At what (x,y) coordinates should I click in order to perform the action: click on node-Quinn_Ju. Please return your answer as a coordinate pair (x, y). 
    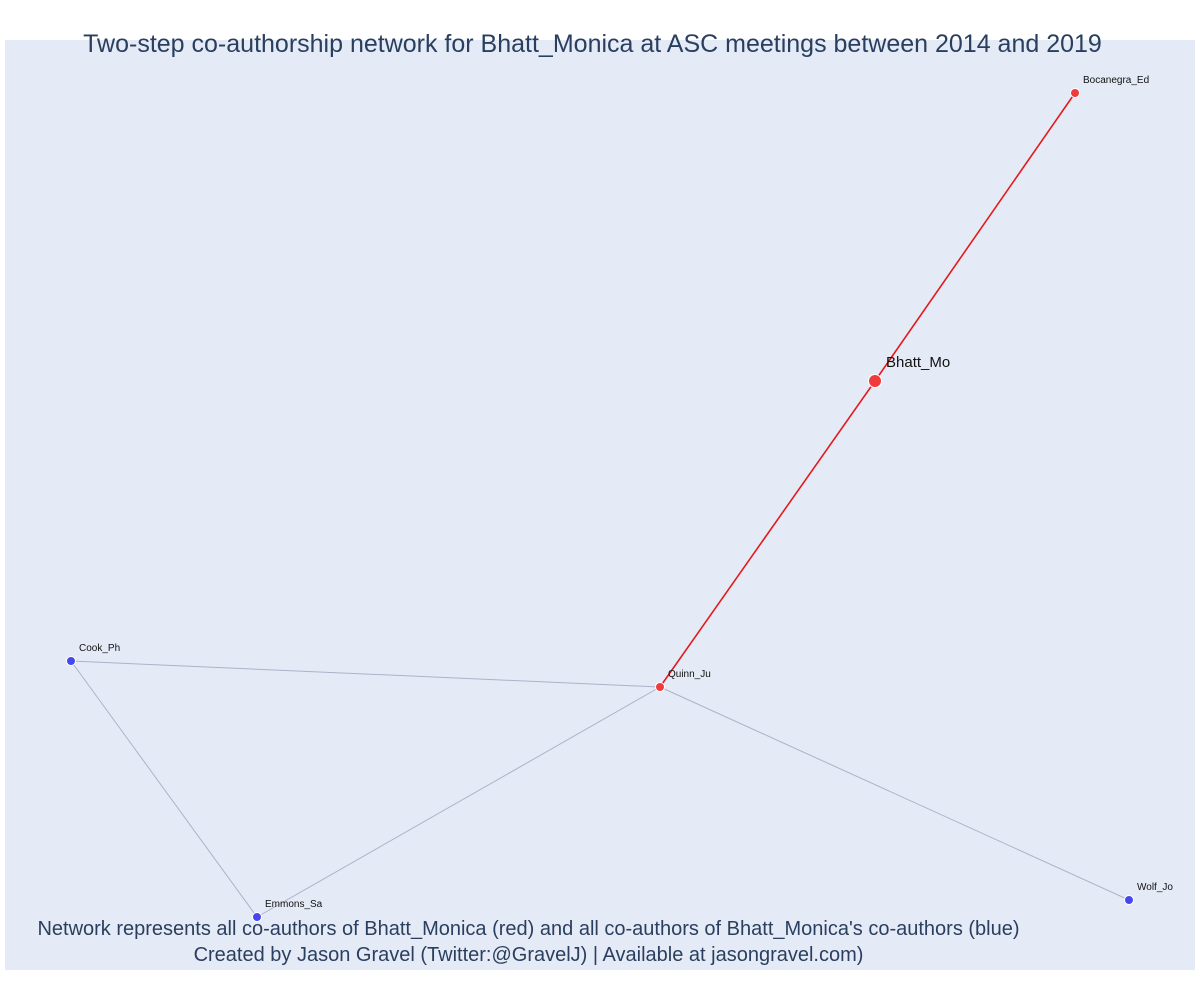
    Looking at the image, I should click on (660, 687).